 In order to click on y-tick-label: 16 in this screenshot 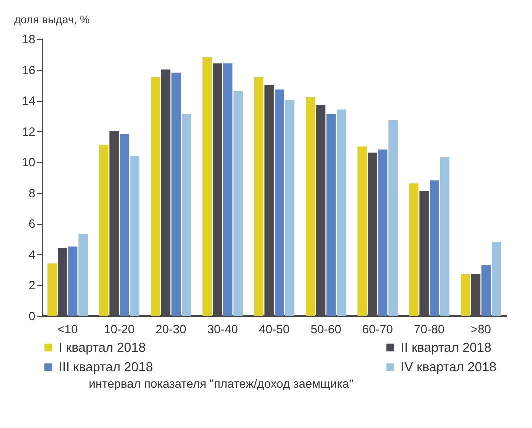, I will do `click(29, 70)`.